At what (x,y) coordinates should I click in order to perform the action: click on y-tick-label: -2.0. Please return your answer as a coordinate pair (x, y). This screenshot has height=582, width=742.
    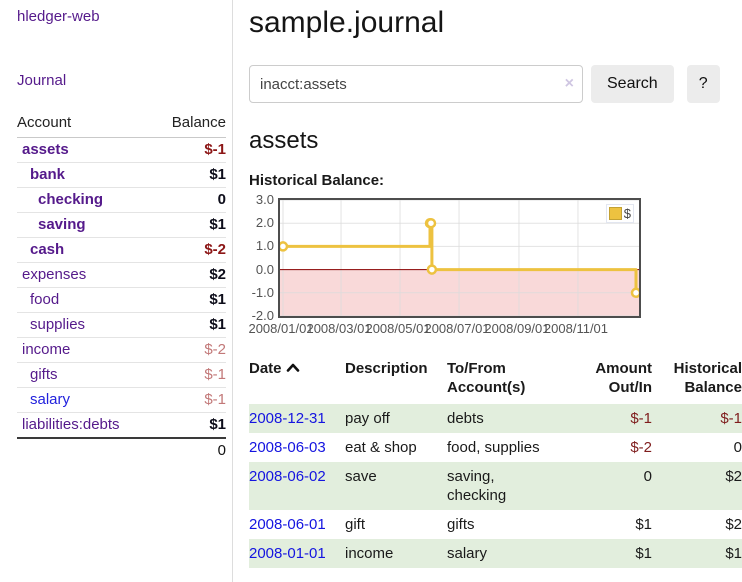
    Looking at the image, I should click on (262, 315).